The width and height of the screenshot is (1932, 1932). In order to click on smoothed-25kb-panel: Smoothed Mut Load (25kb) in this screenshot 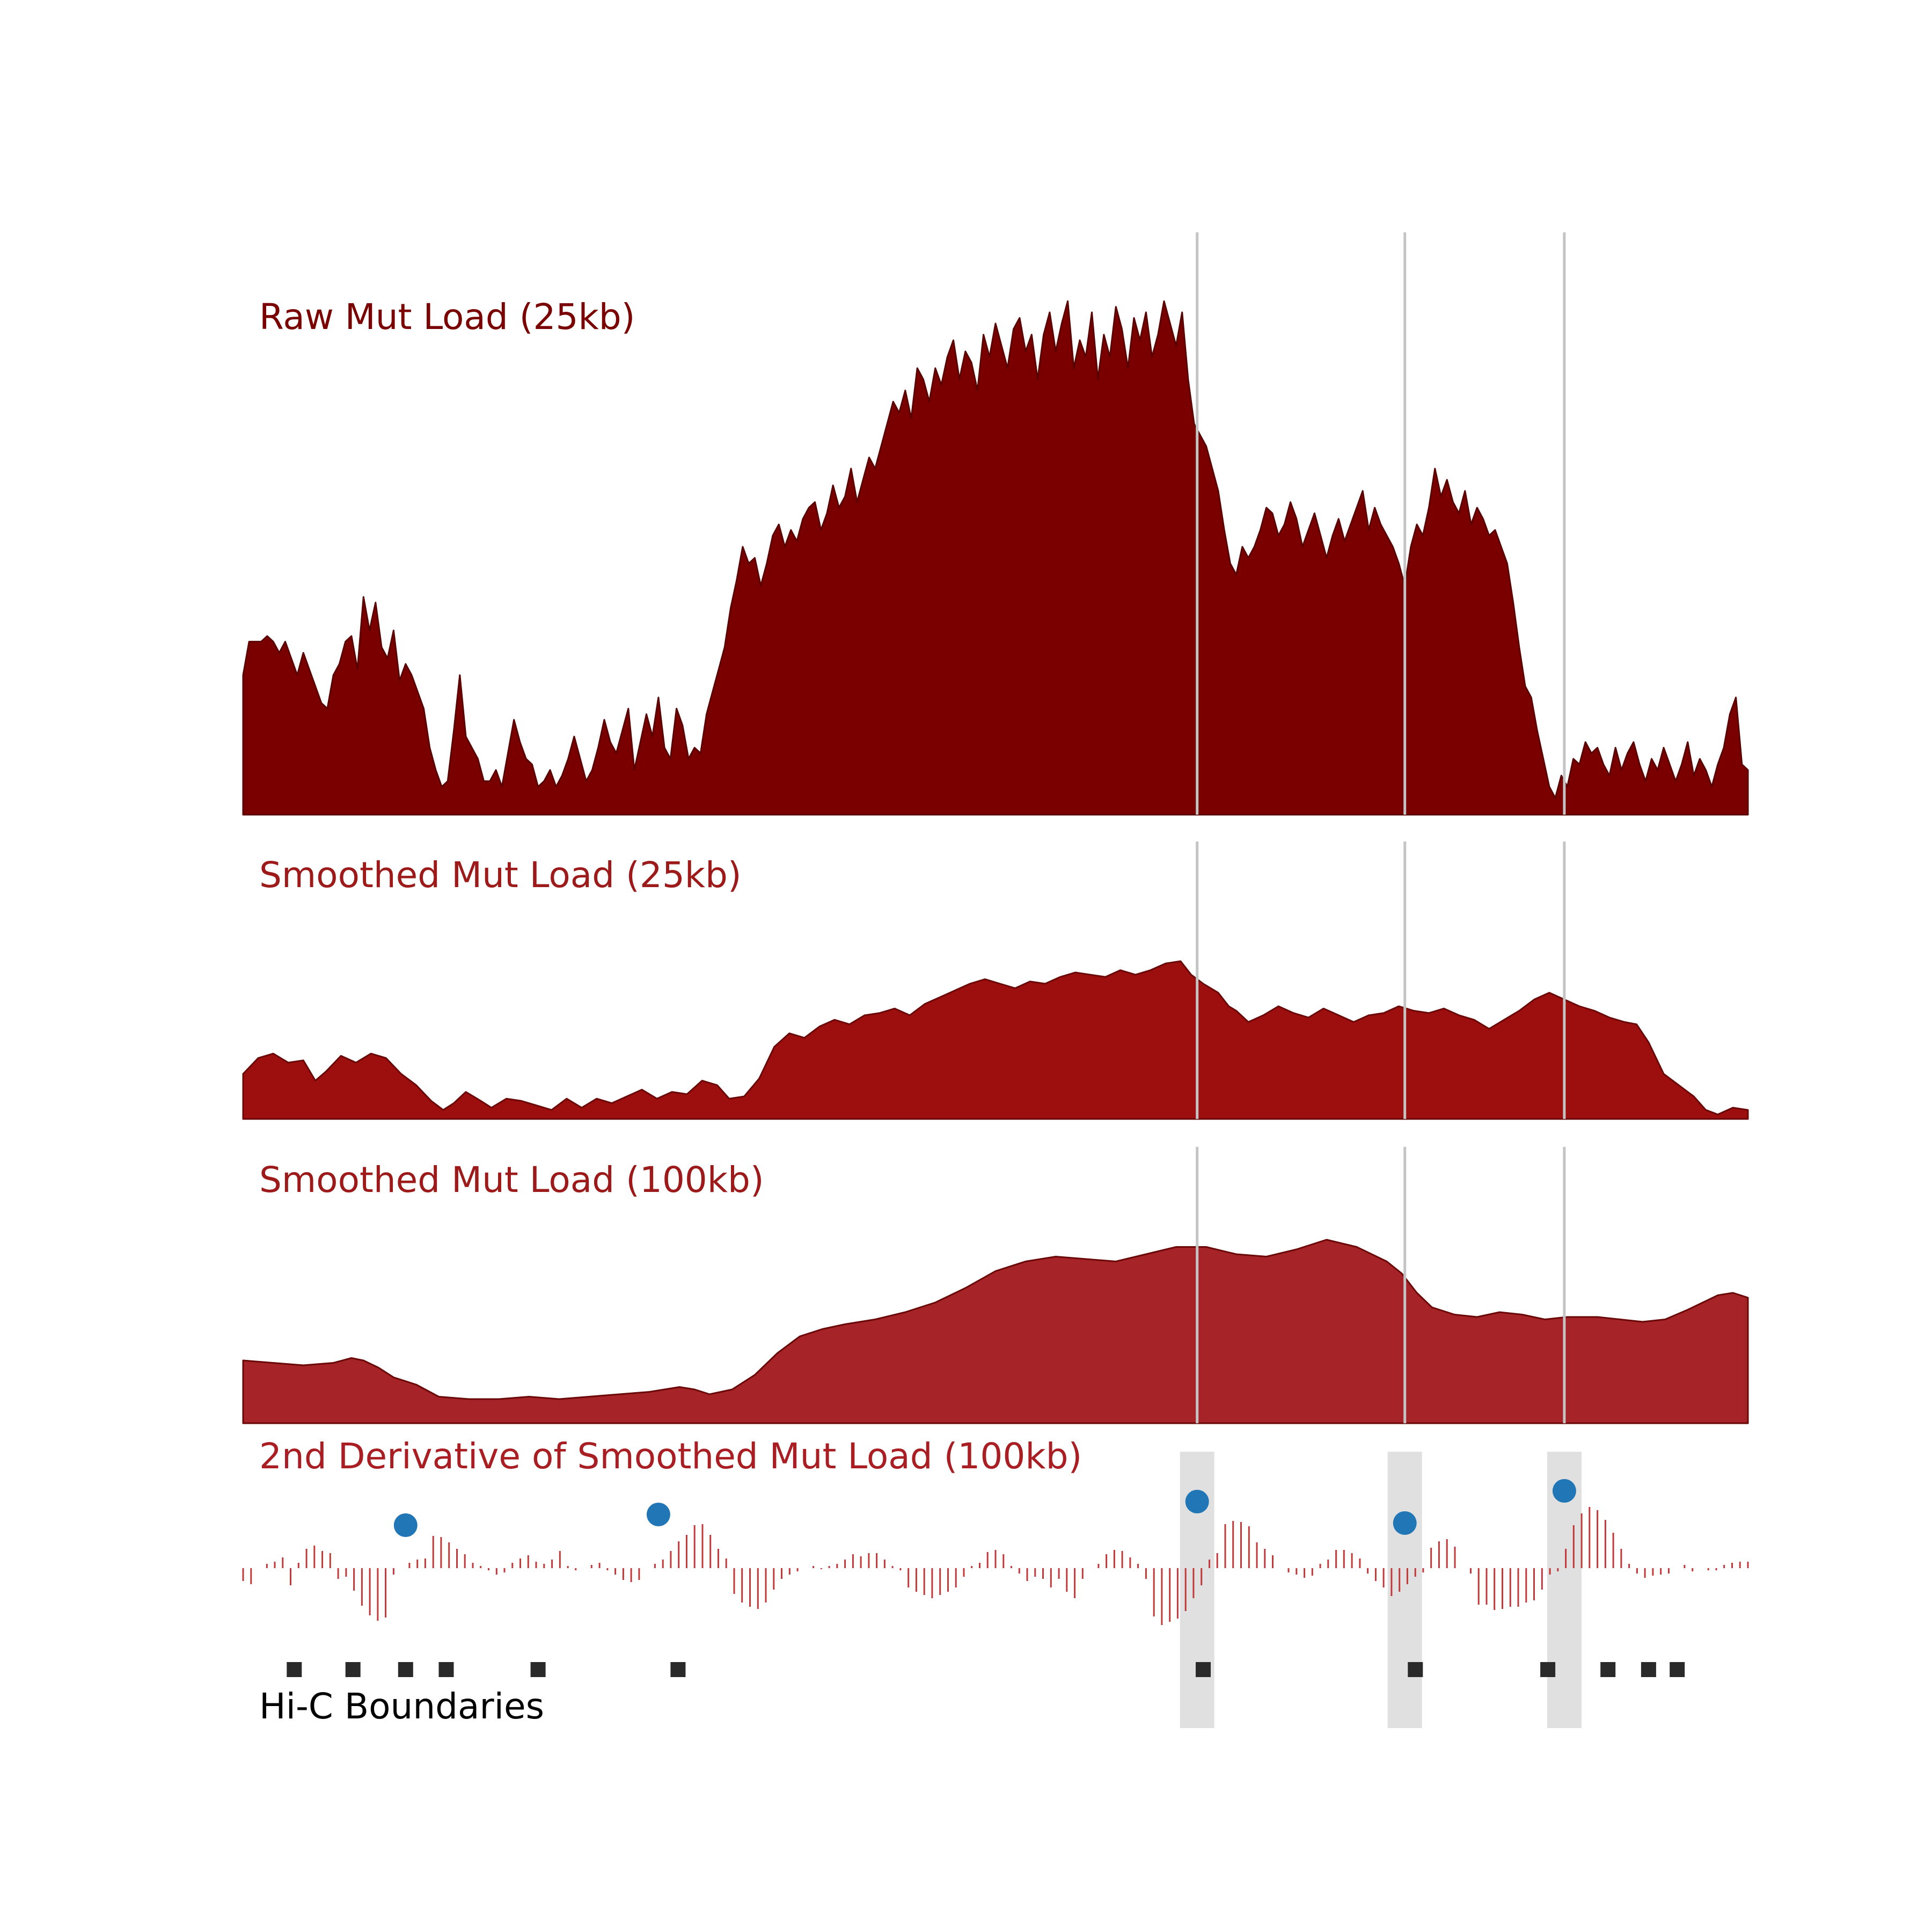, I will do `click(995, 987)`.